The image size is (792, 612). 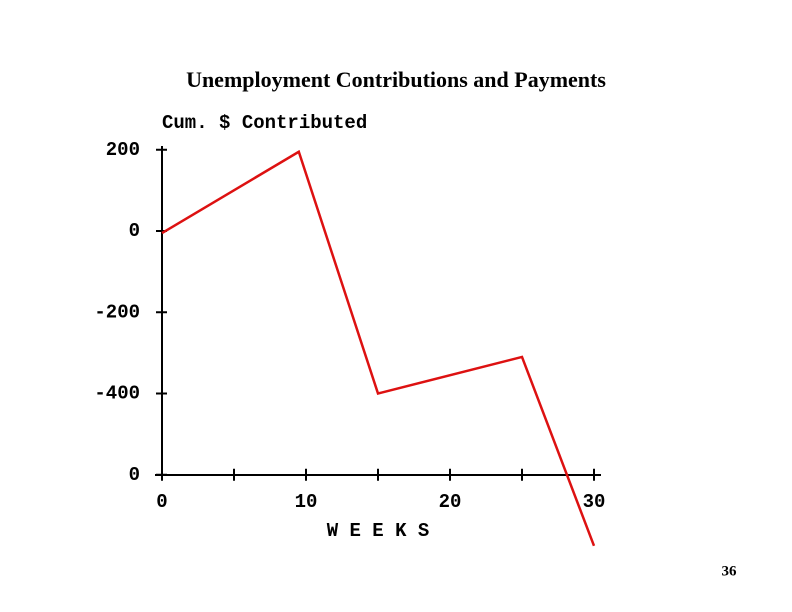 What do you see at coordinates (123, 150) in the screenshot?
I see `y-tick-label: 200` at bounding box center [123, 150].